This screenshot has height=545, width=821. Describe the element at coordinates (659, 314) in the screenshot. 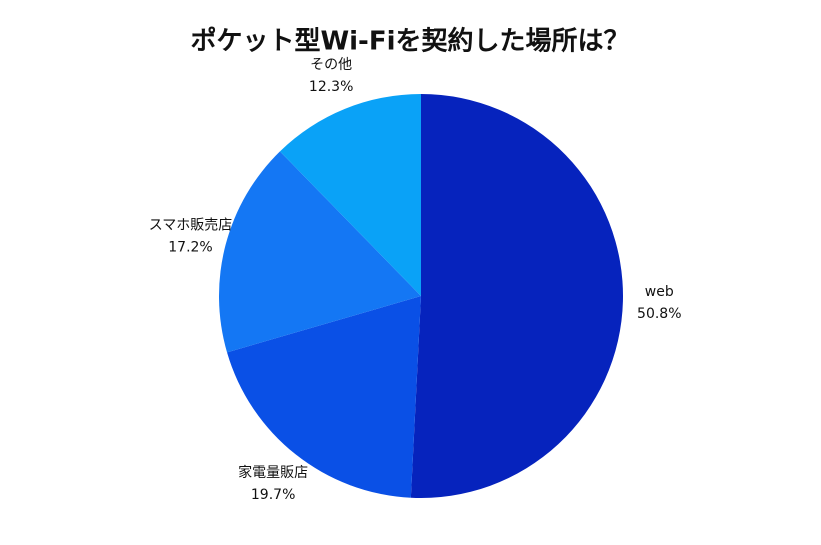

I see `slice-value-label: 50.8%` at that location.